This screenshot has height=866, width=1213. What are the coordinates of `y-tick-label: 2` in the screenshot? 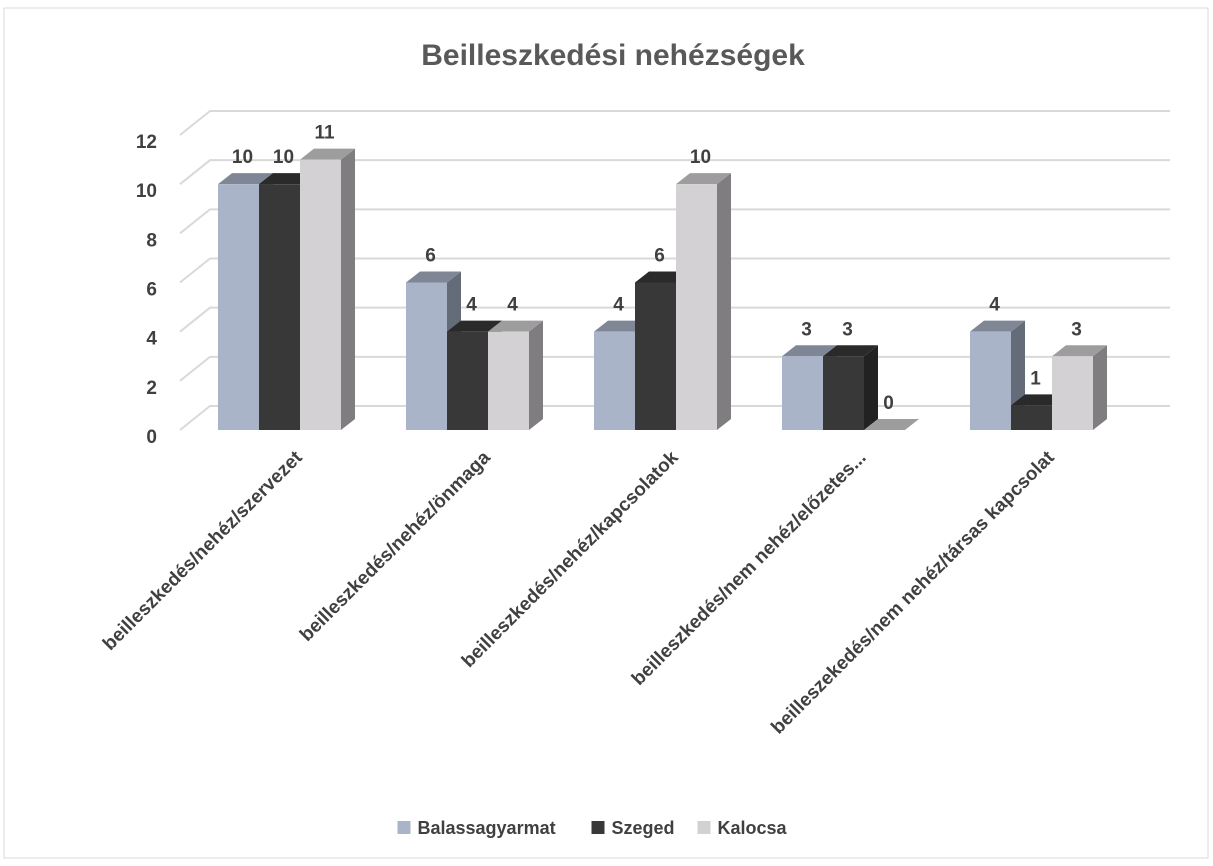 It's located at (151, 388).